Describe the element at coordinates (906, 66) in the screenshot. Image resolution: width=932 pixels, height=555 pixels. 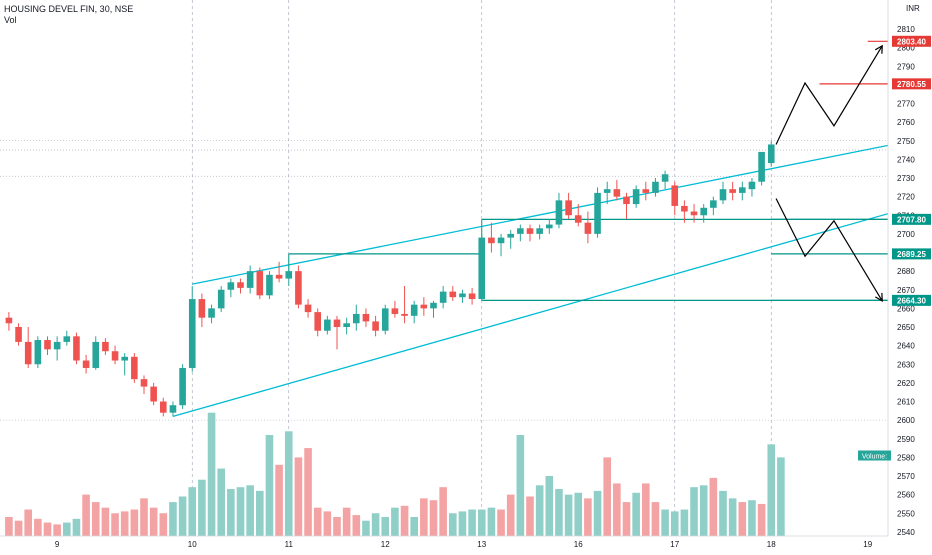
I see `price-tick-label: 2790` at that location.